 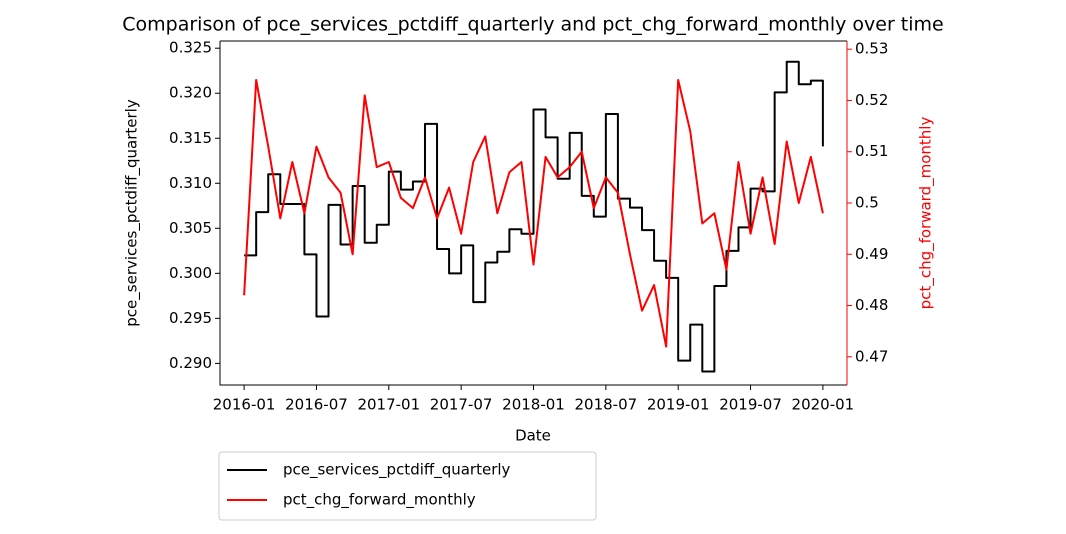 I want to click on x-axis-label: Date, so click(x=533, y=436).